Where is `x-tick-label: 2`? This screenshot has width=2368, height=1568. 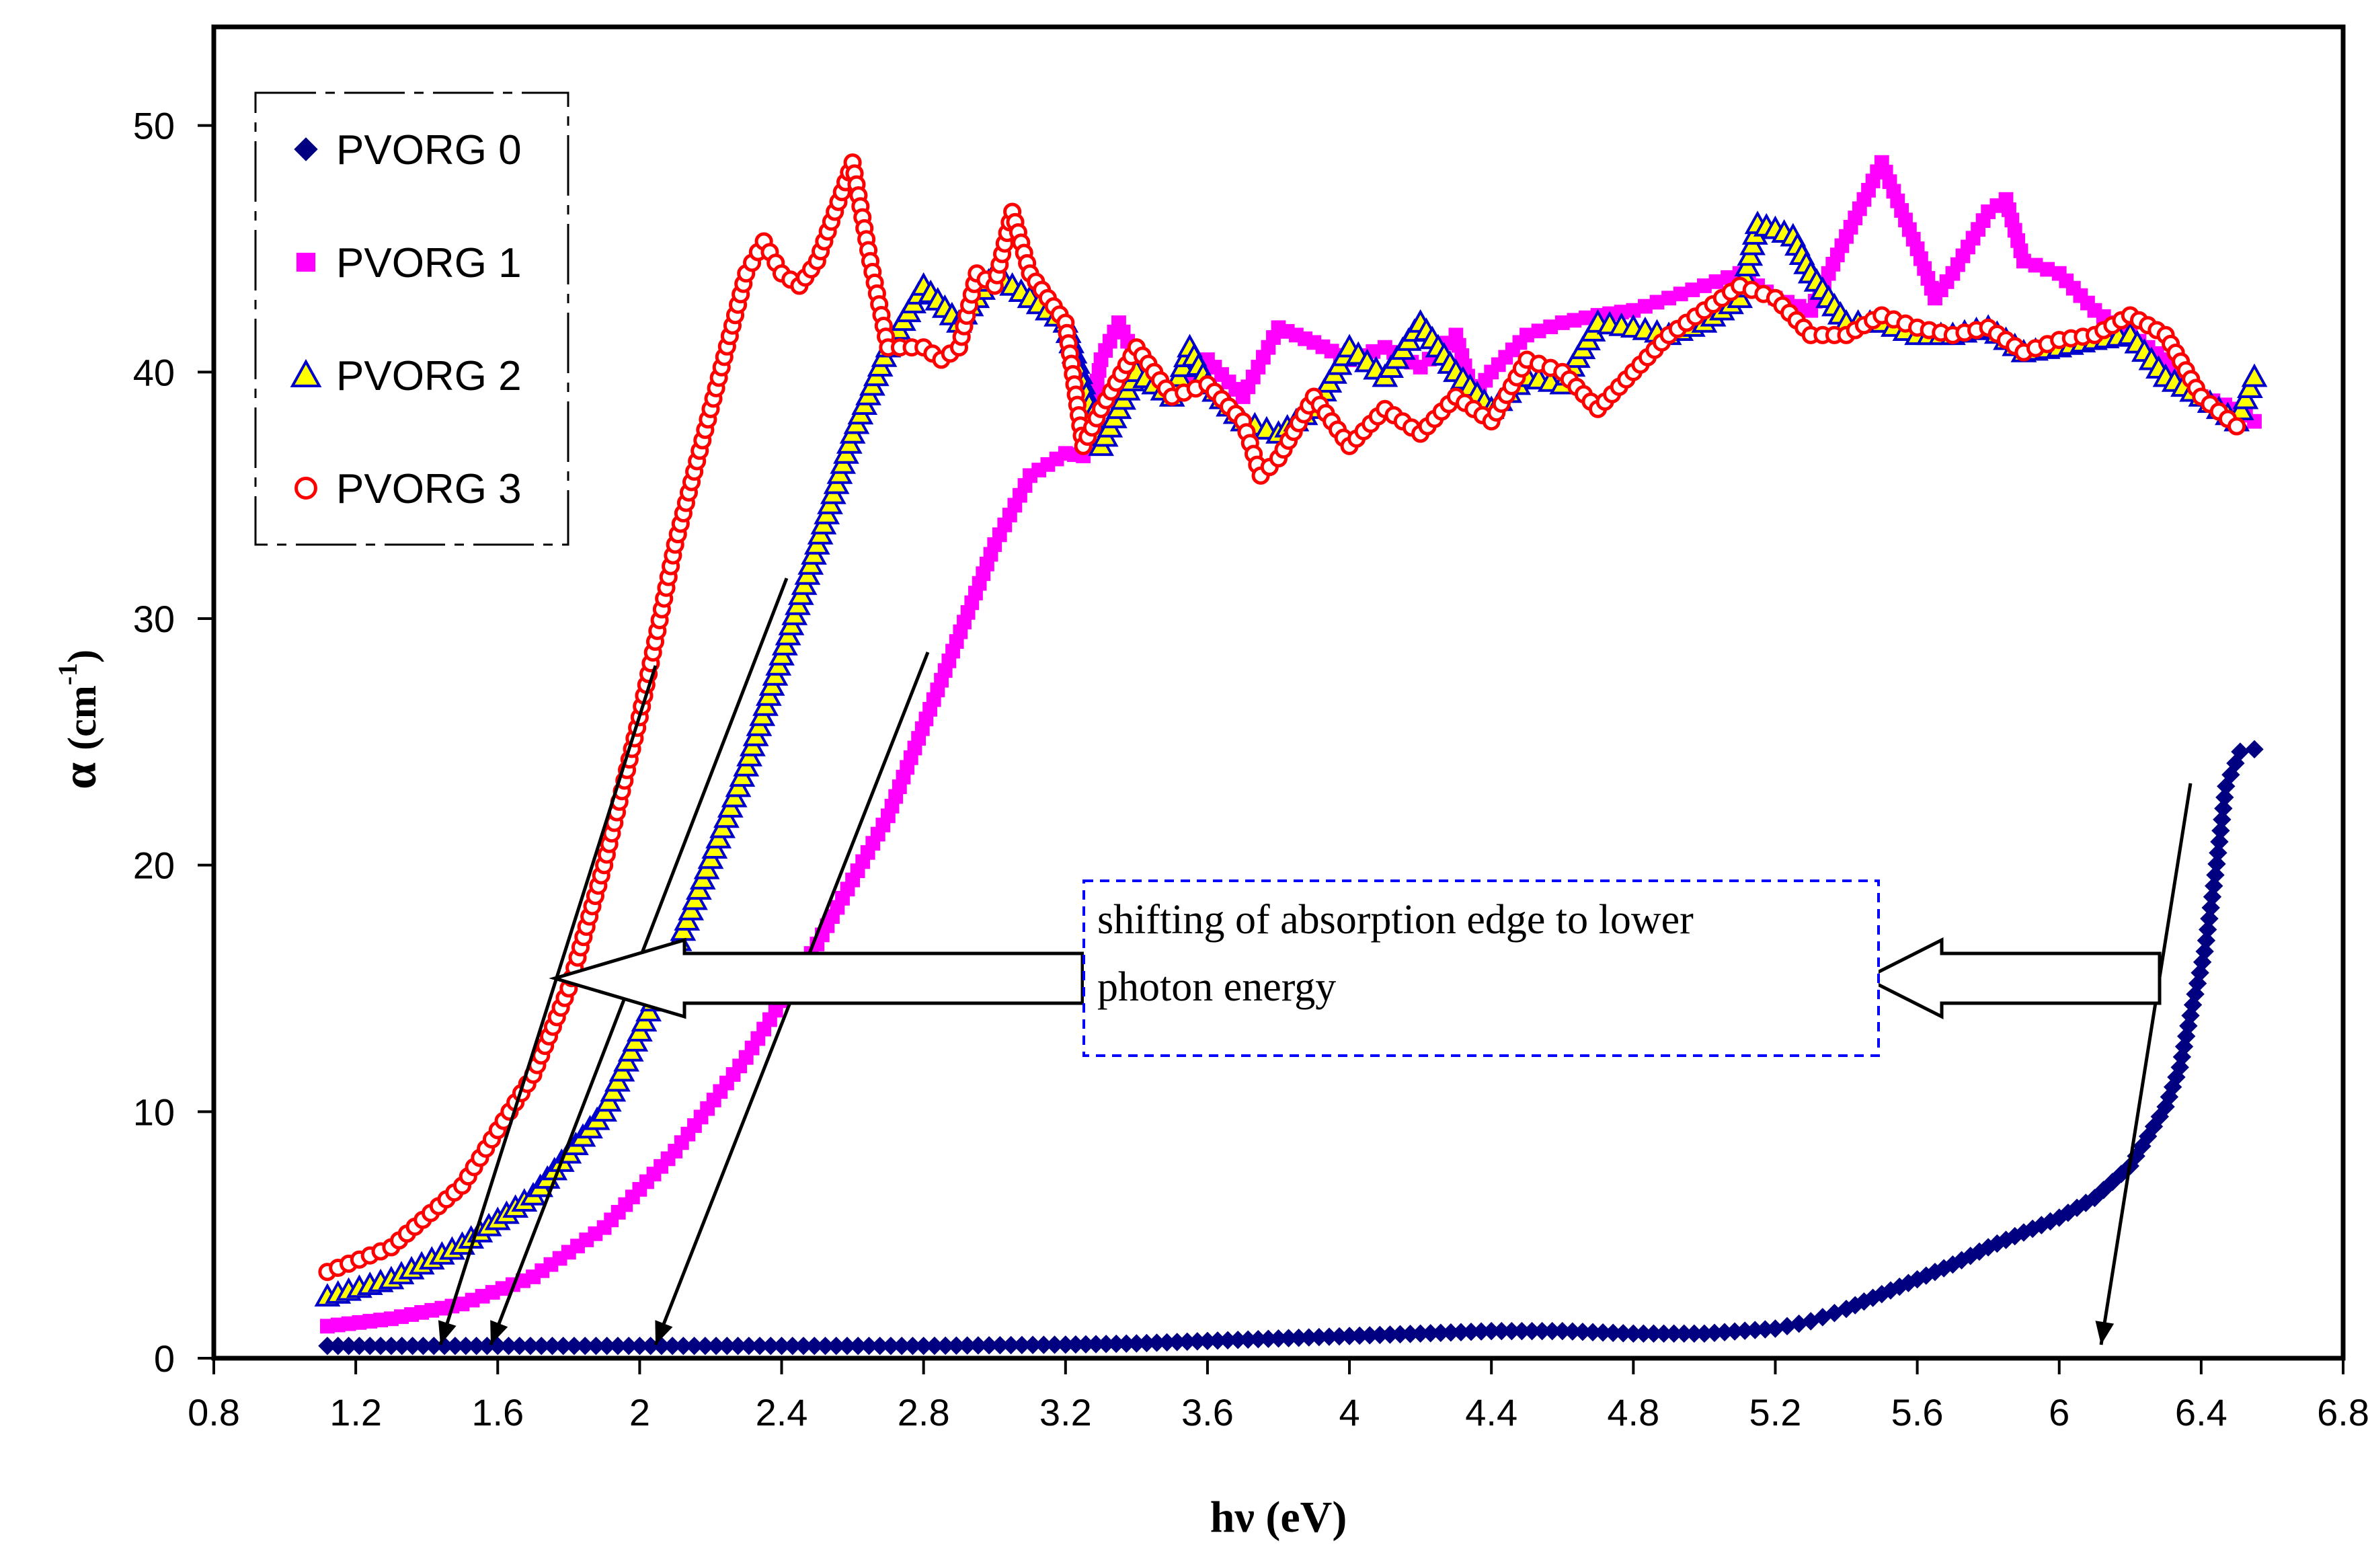 x-tick-label: 2 is located at coordinates (639, 1412).